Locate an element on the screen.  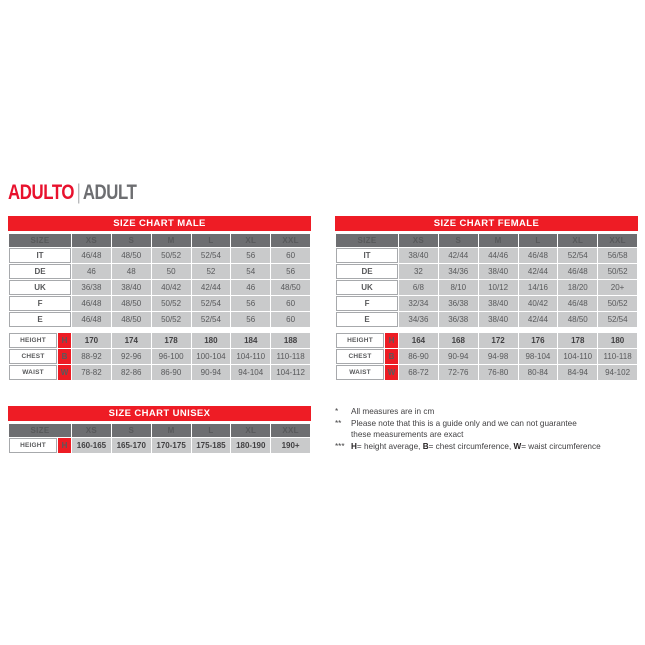
table-cell: 32/34 is located at coordinates (418, 303).